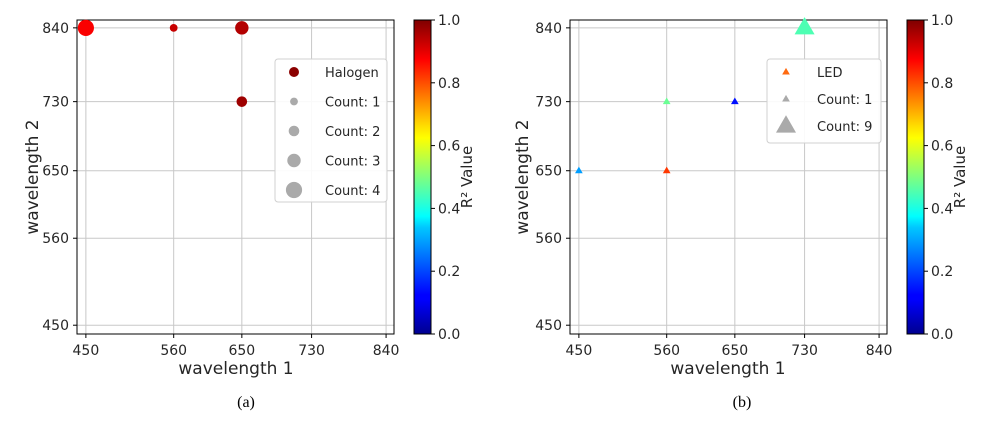 Image resolution: width=1000 pixels, height=423 pixels. What do you see at coordinates (829, 73) in the screenshot?
I see `legend-label: LED` at bounding box center [829, 73].